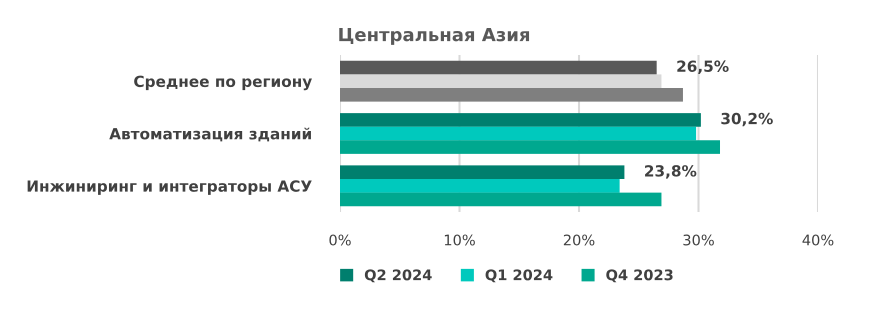 This screenshot has height=322, width=879. I want to click on x-tick-label: 10%, so click(459, 240).